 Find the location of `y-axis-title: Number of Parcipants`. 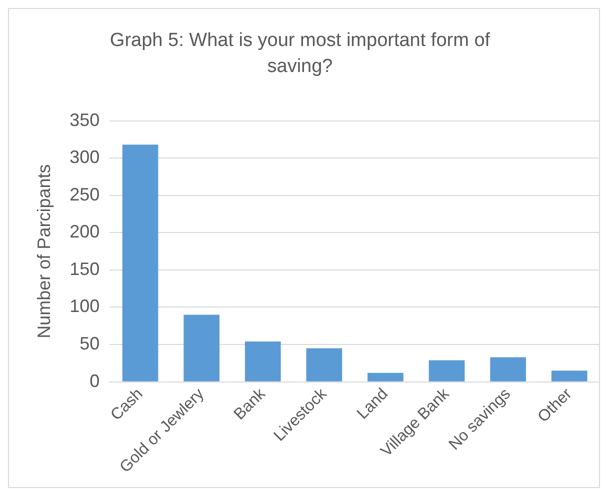

y-axis-title: Number of Parcipants is located at coordinates (44, 251).